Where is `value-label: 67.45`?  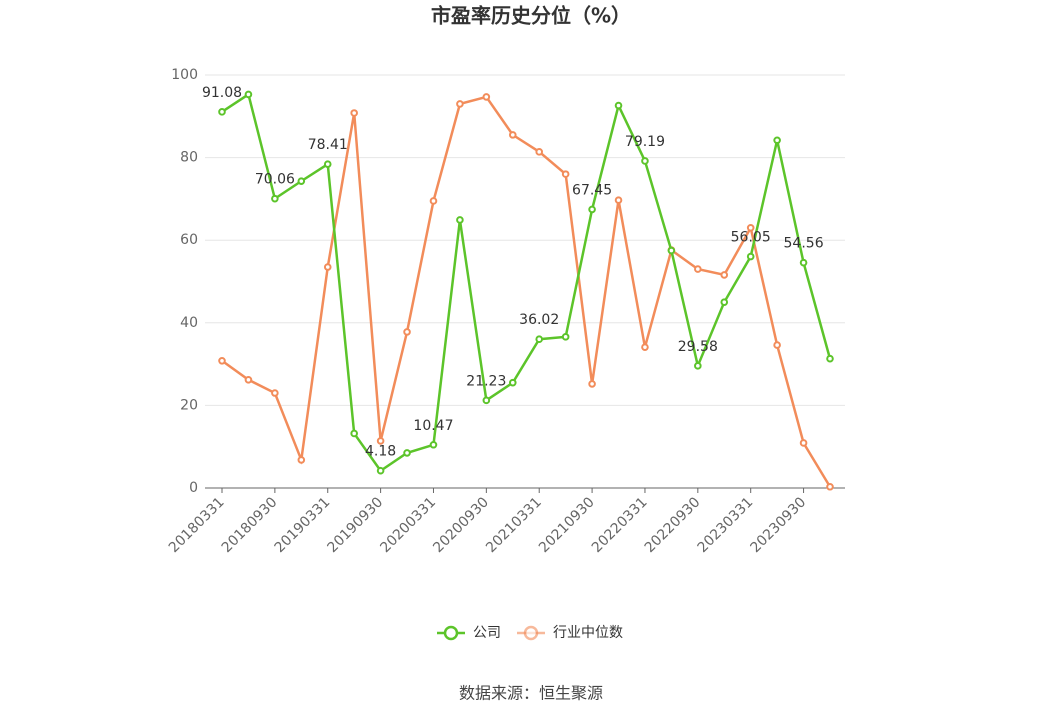 value-label: 67.45 is located at coordinates (592, 190).